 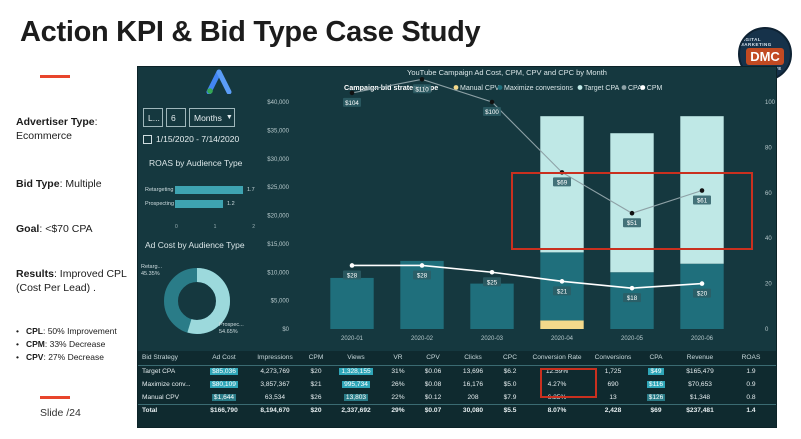 I want to click on table-cell: $7.9, so click(x=510, y=397).